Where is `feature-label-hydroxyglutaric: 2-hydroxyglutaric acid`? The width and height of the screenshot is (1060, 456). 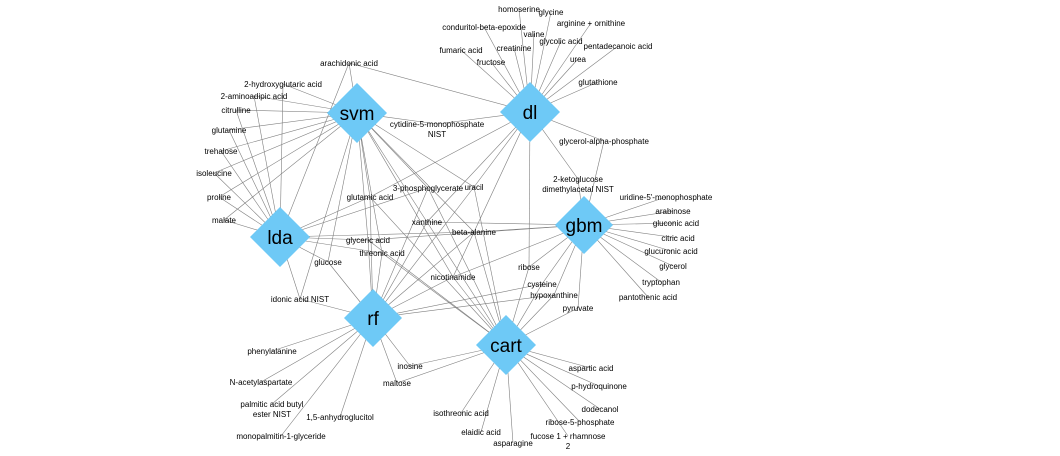
feature-label-hydroxyglutaric: 2-hydroxyglutaric acid is located at coordinates (283, 84).